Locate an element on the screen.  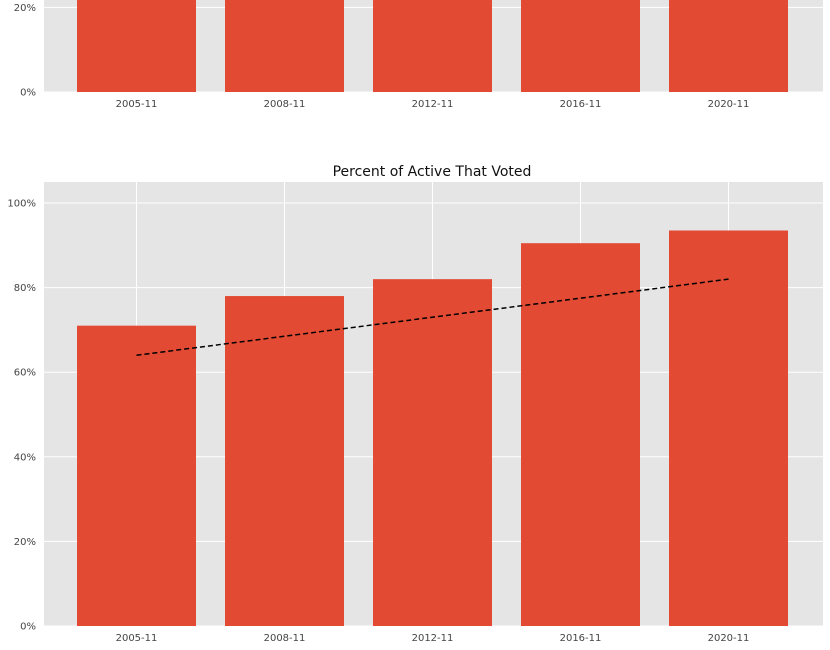
trend-line is located at coordinates (432, 317).